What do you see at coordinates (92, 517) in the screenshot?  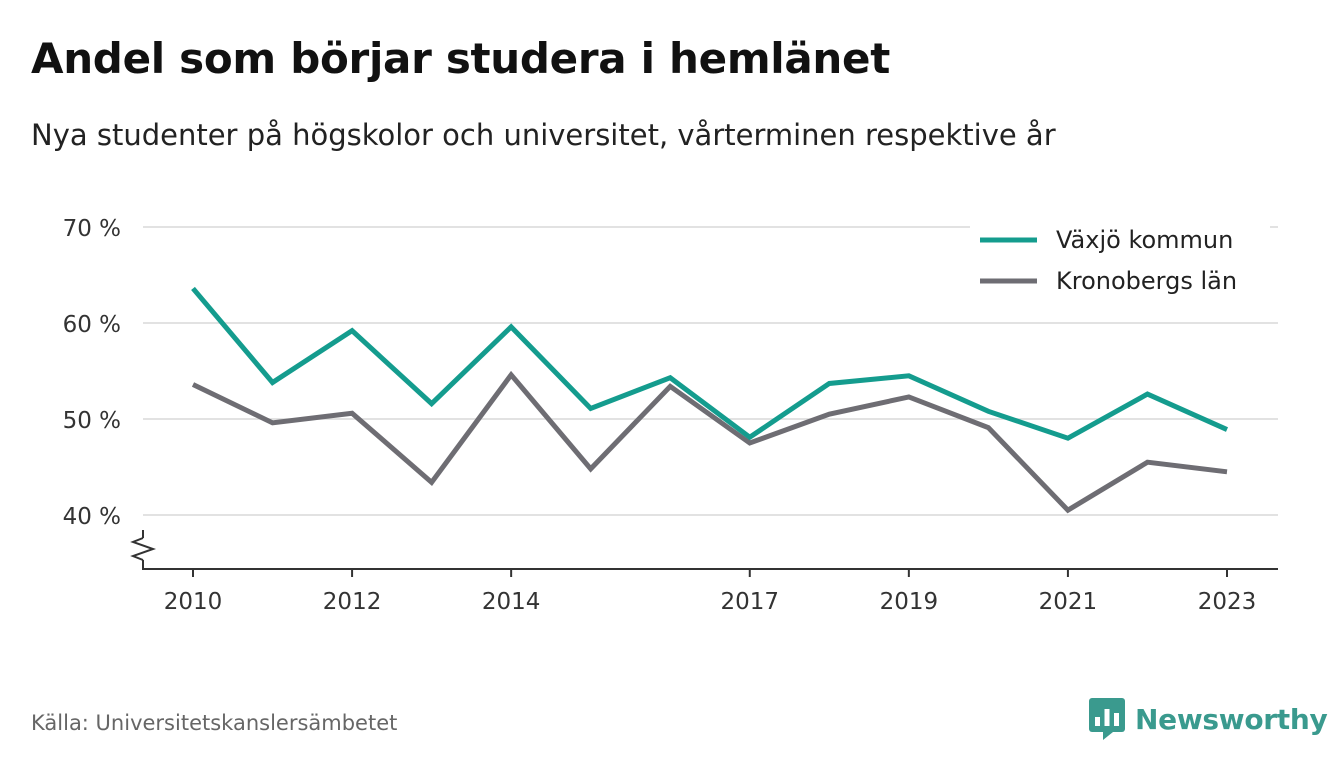 I see `y-tick-label: 40 %` at bounding box center [92, 517].